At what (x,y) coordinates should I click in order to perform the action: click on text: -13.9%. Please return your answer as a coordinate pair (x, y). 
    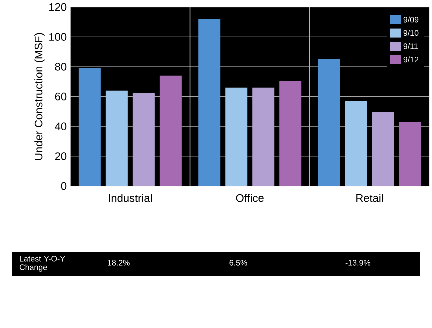
    Looking at the image, I should click on (358, 263).